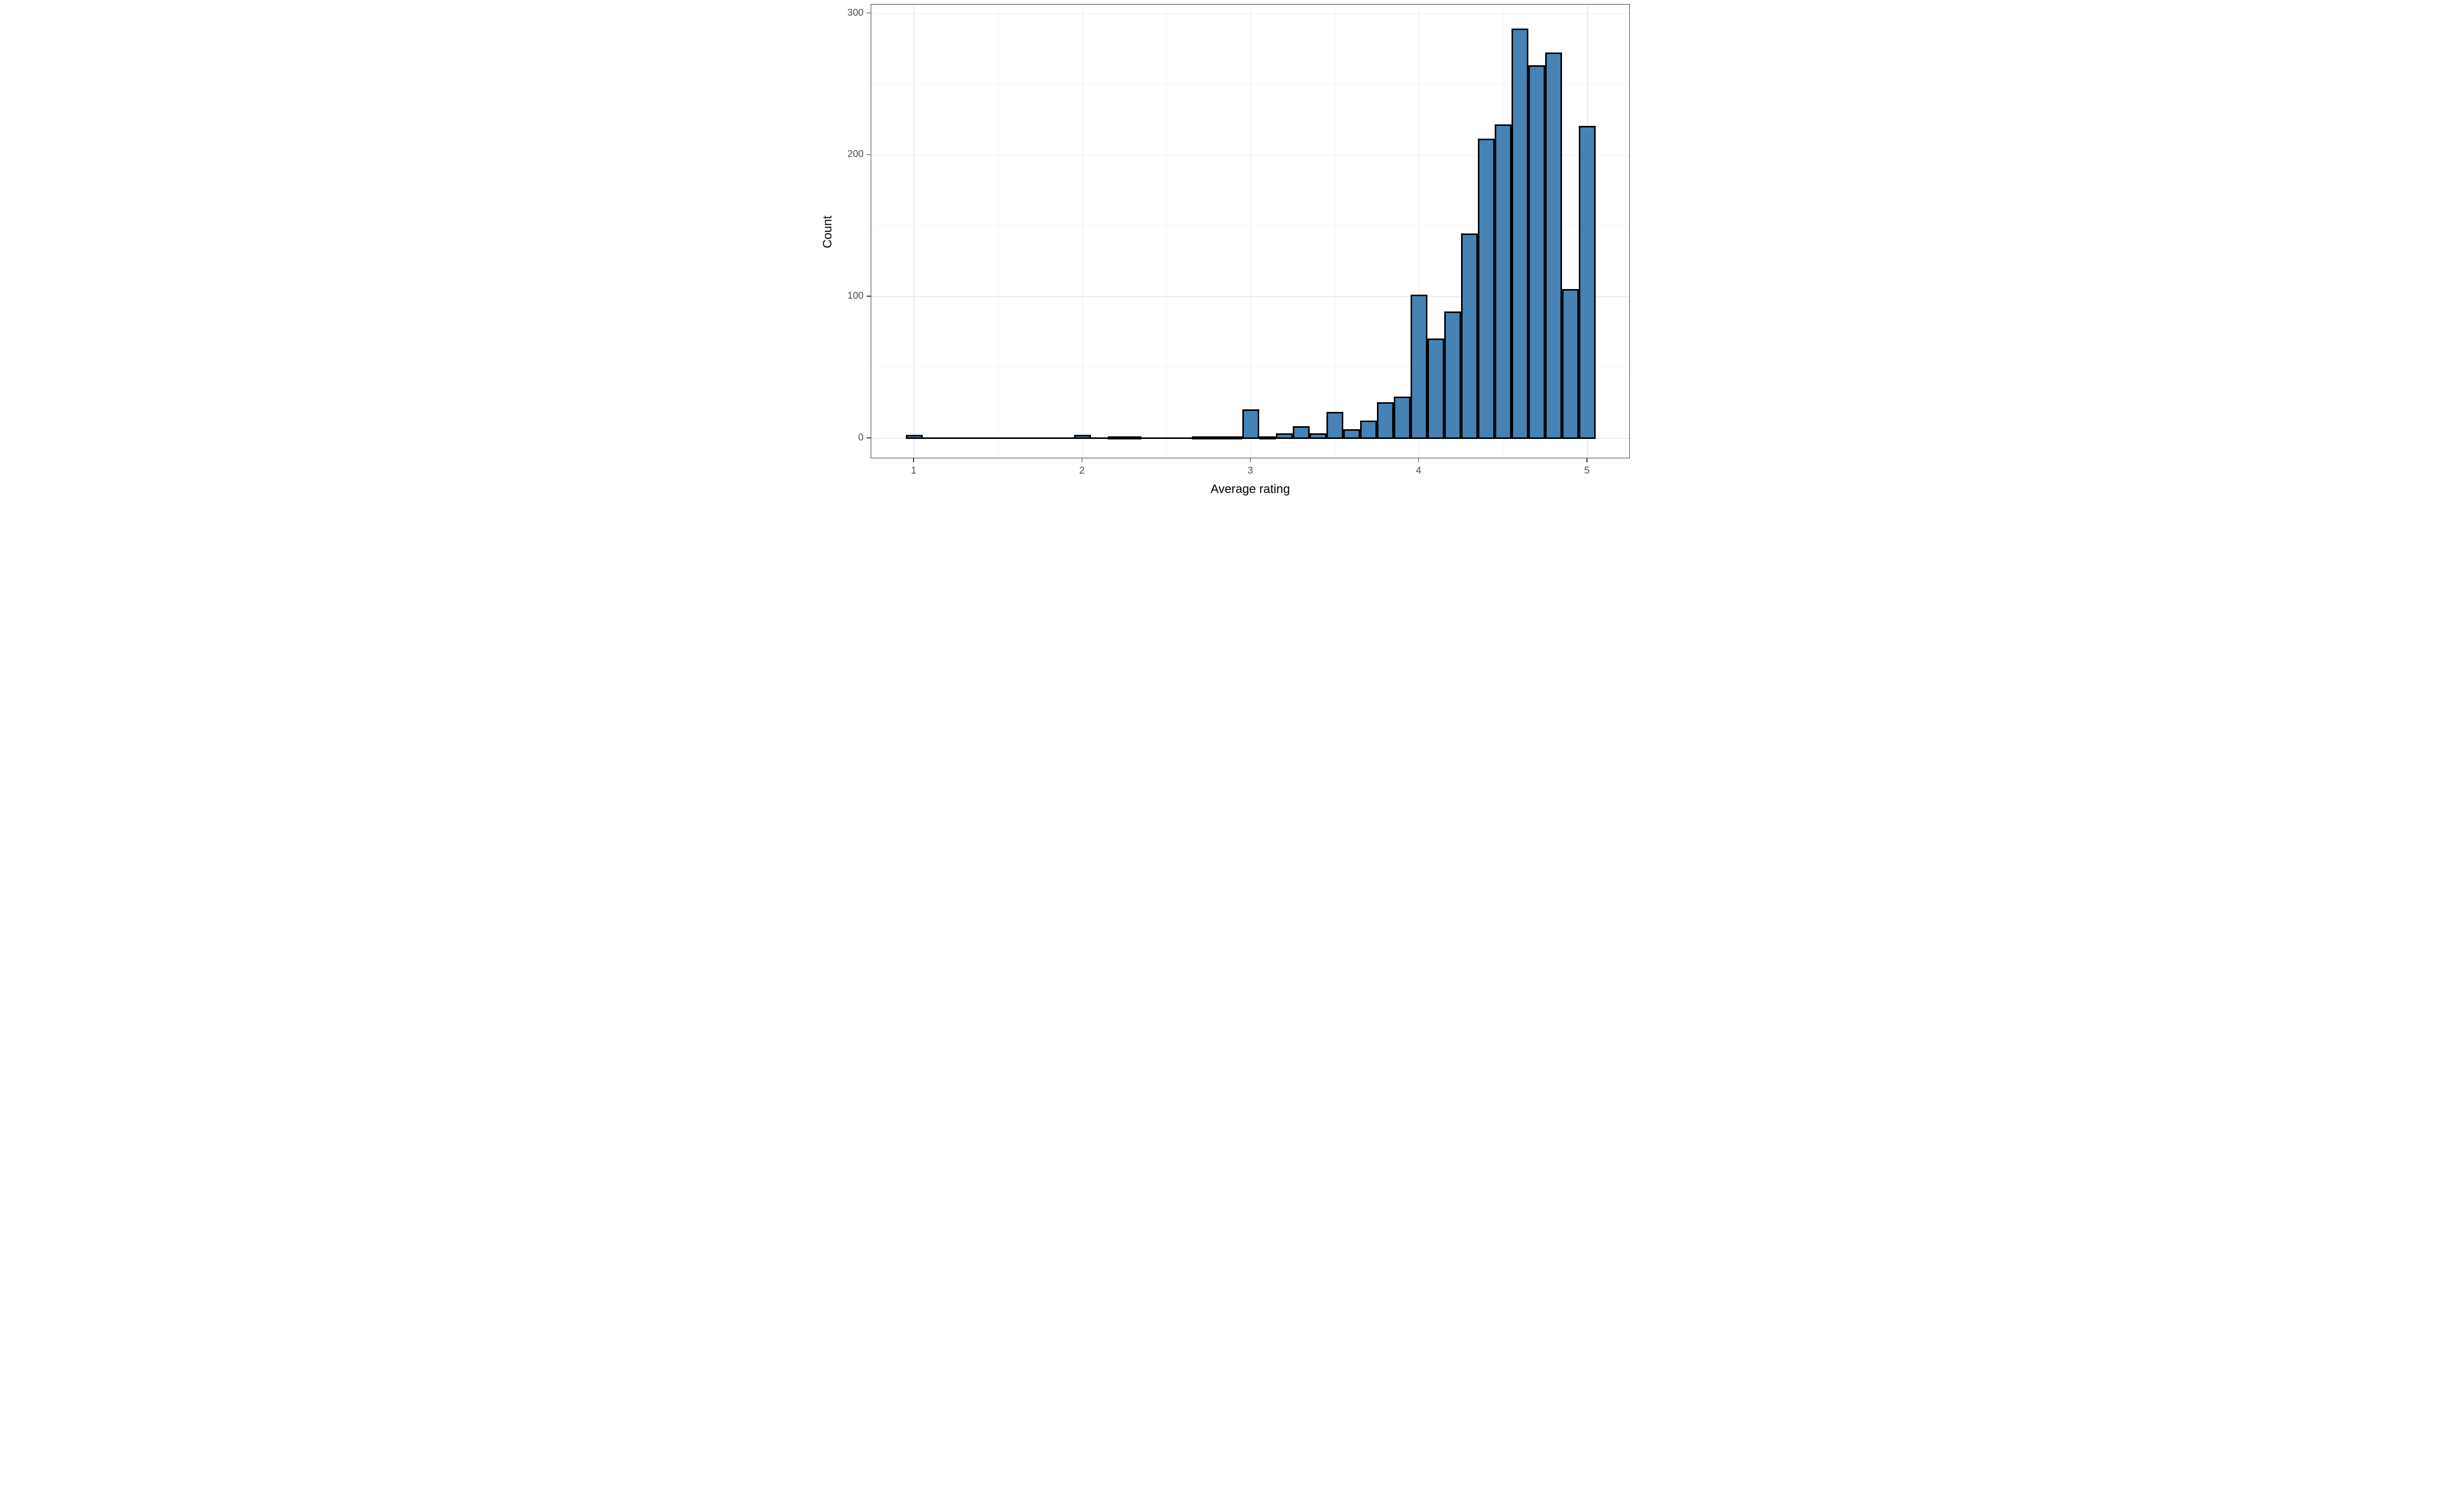 This screenshot has width=2447, height=1512. Describe the element at coordinates (828, 232) in the screenshot. I see `y-axis-title: Count` at that location.